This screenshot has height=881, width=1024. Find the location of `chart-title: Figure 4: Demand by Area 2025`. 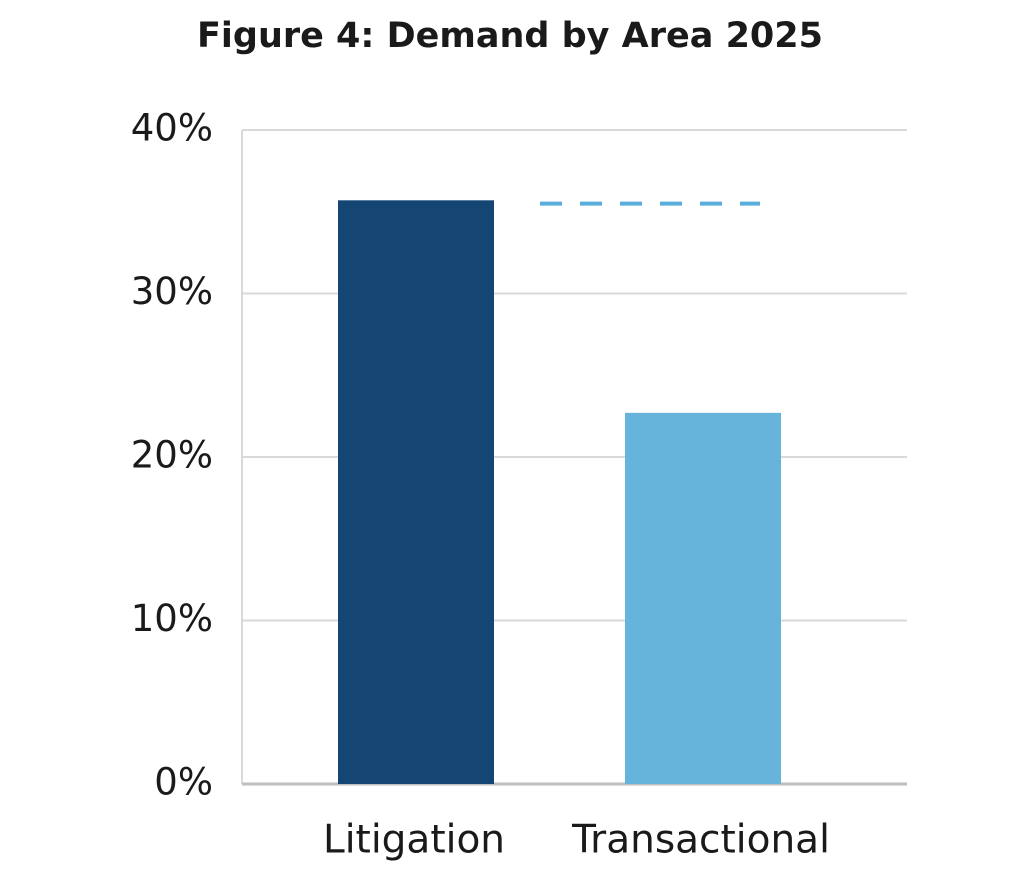

chart-title: Figure 4: Demand by Area 2025 is located at coordinates (510, 36).